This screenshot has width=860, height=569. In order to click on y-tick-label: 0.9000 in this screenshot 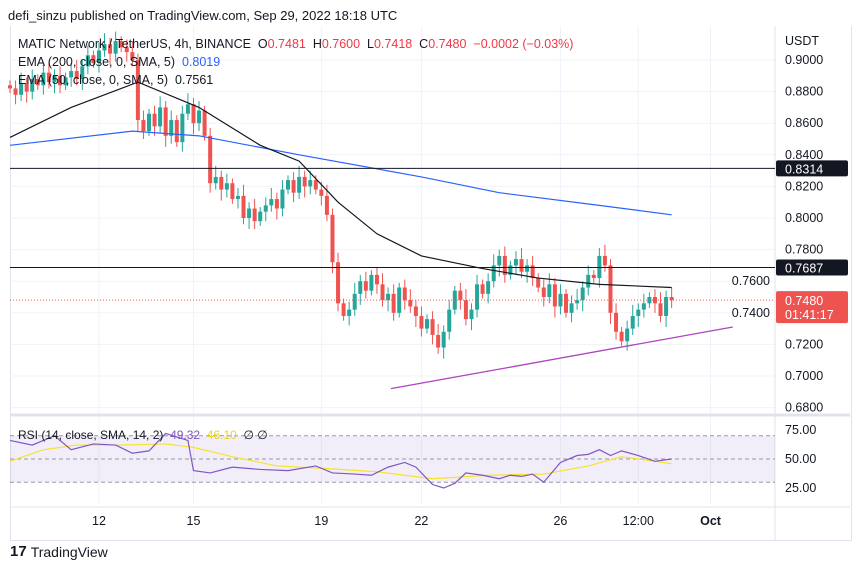, I will do `click(804, 60)`.